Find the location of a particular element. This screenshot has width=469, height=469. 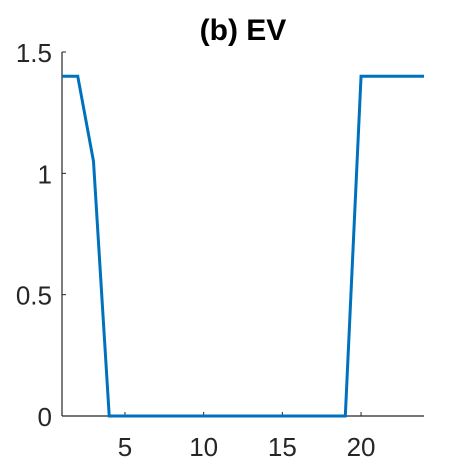

y-tick-label: 1.5 is located at coordinates (34, 53).